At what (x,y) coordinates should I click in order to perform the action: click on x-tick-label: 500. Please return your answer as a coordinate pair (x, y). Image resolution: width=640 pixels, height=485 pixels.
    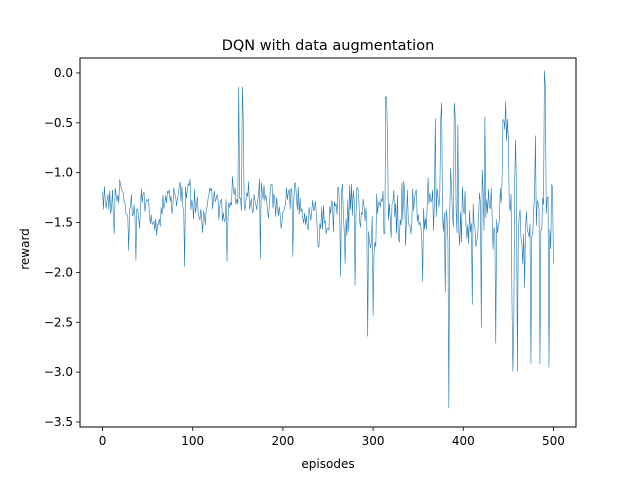
    Looking at the image, I should click on (553, 441).